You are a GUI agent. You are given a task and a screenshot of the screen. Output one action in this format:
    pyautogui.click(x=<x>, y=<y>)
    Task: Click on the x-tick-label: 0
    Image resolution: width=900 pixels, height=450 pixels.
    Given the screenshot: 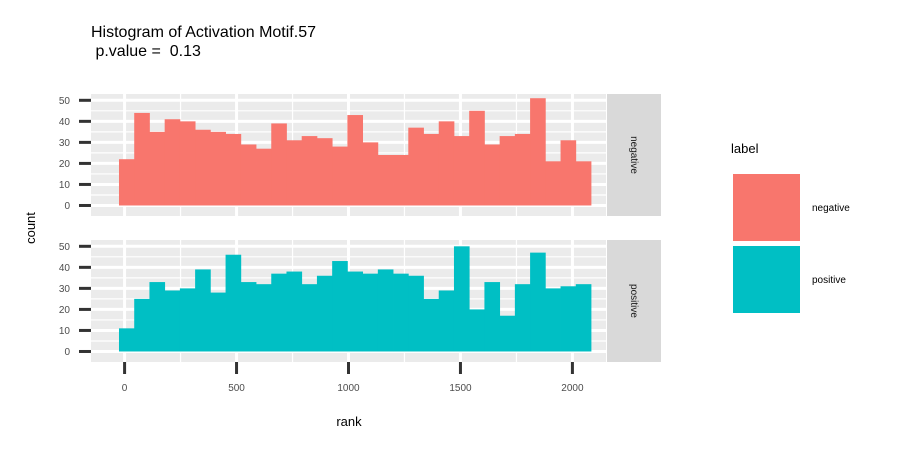 What is the action you would take?
    pyautogui.click(x=125, y=388)
    